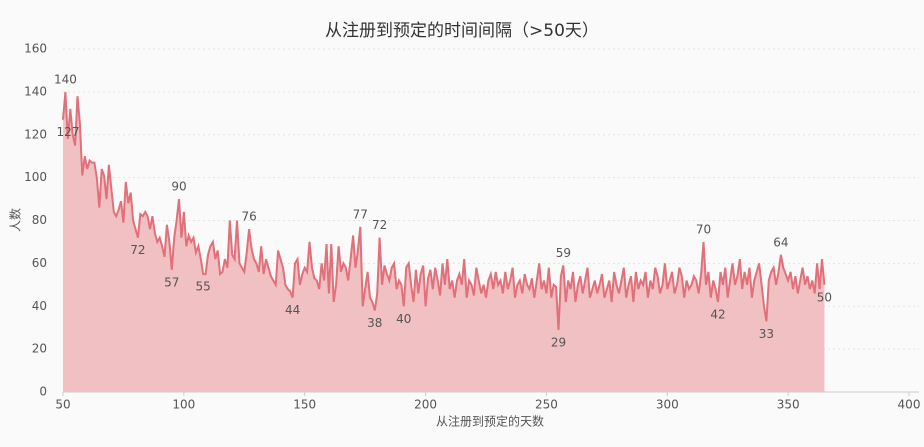  What do you see at coordinates (35, 49) in the screenshot?
I see `y-tick-label: 160` at bounding box center [35, 49].